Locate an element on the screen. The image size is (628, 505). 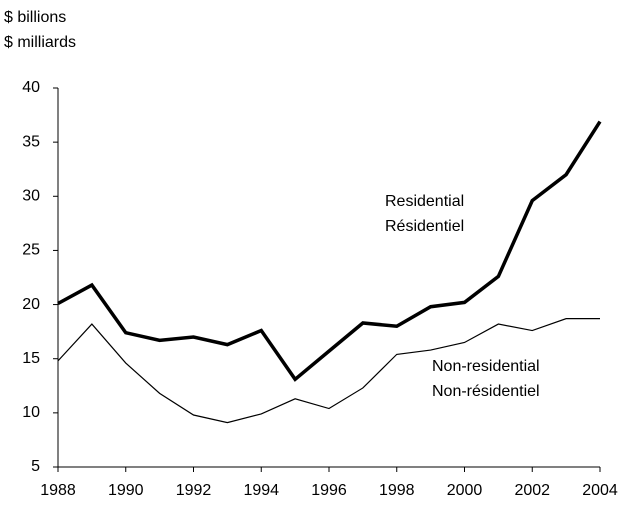
series-label: Non-résidentiel is located at coordinates (486, 391).